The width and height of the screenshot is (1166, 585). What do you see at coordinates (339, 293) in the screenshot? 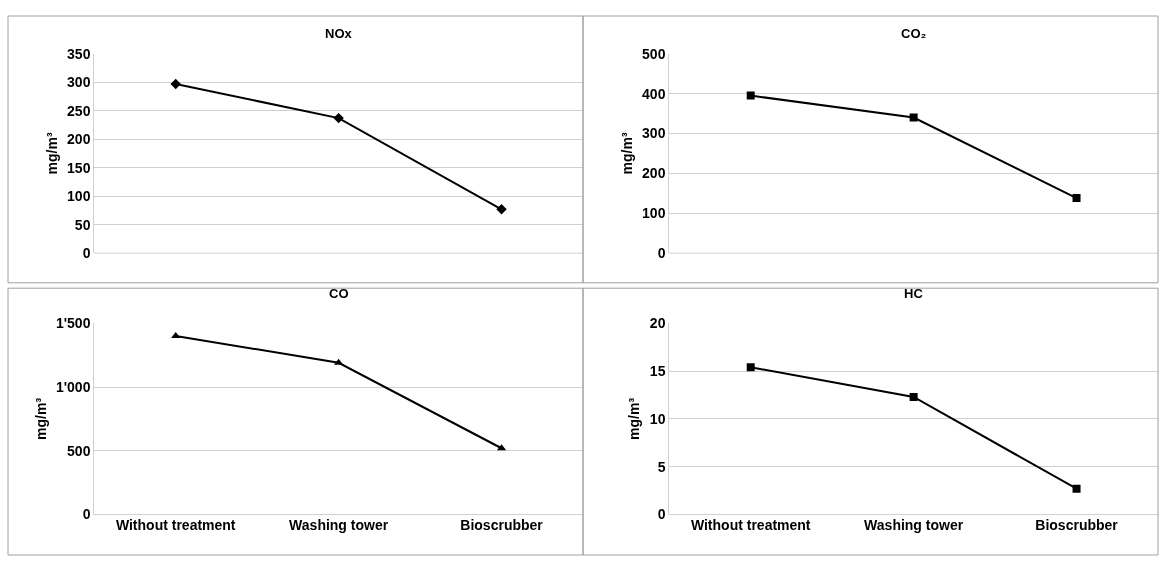
I see `chart-title: CO` at bounding box center [339, 293].